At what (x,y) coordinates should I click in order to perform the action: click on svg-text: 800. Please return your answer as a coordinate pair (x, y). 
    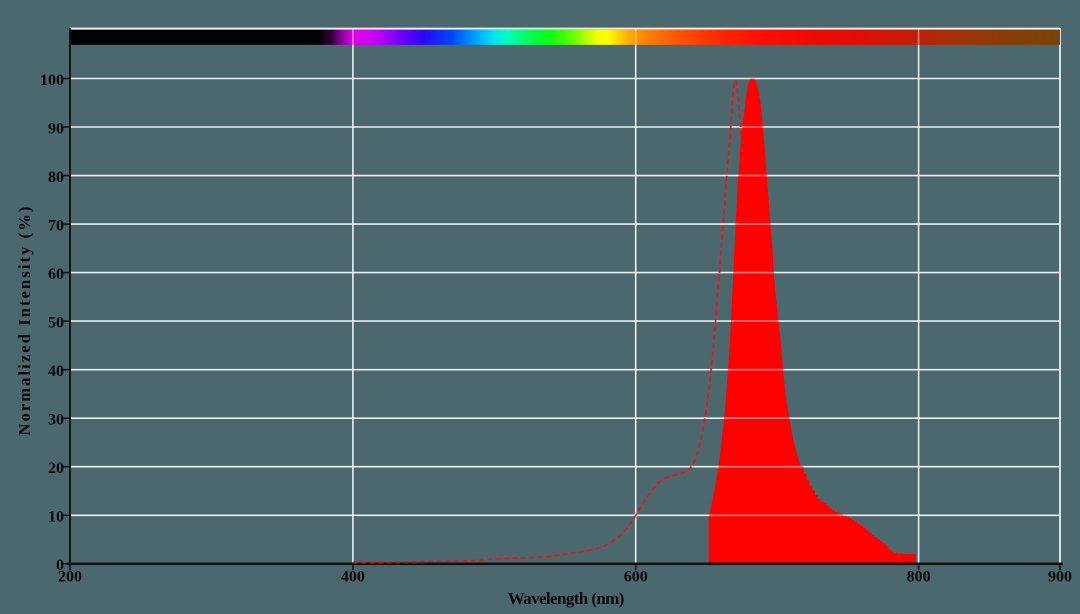
    Looking at the image, I should click on (919, 577).